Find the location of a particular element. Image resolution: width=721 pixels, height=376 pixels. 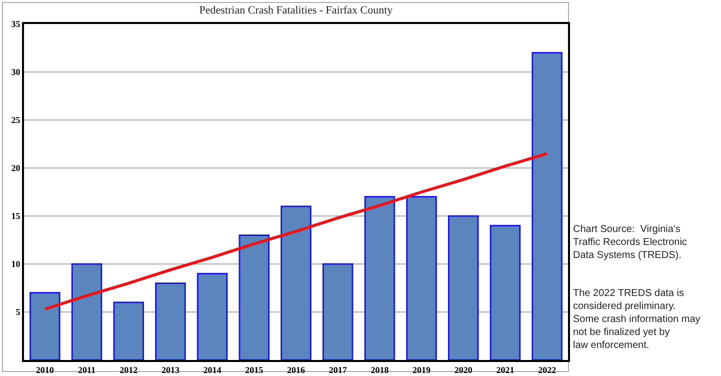

x-tick-label: 2021 is located at coordinates (505, 369).